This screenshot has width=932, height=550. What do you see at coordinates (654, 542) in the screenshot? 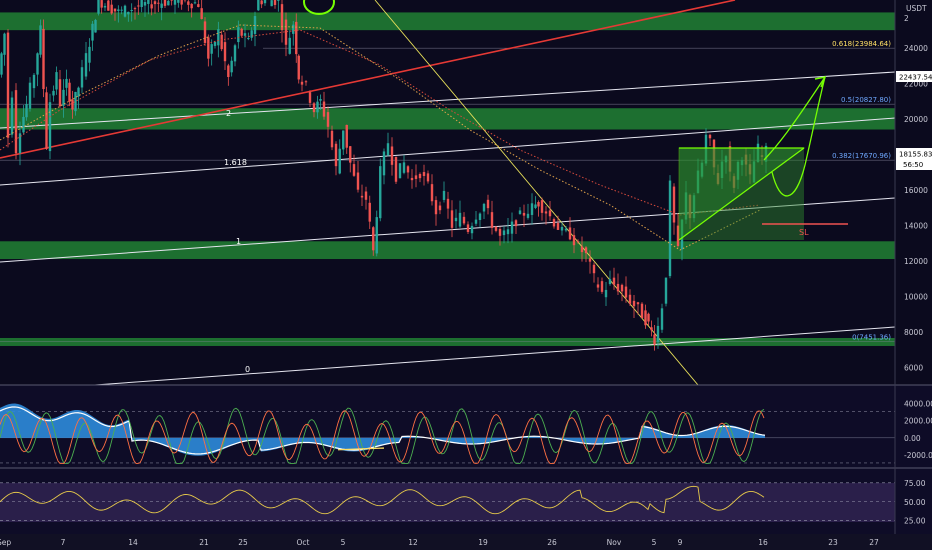
I see `time-tick-label: 5` at bounding box center [654, 542].